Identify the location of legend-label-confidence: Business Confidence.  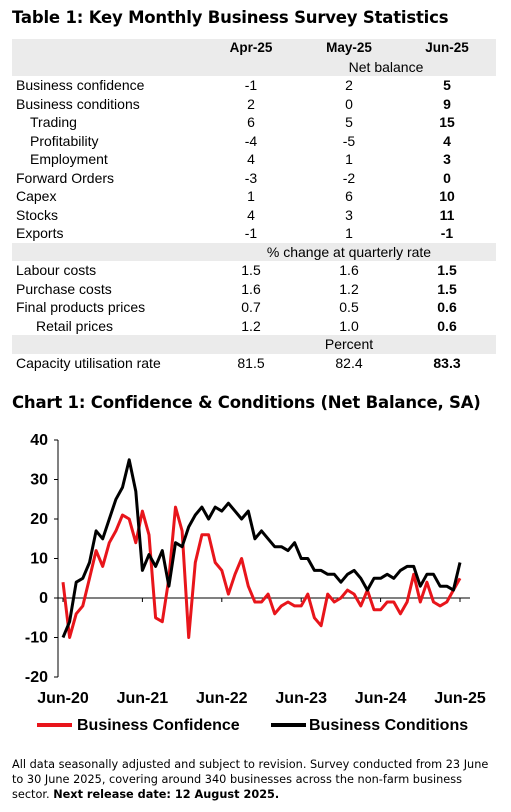
(158, 725).